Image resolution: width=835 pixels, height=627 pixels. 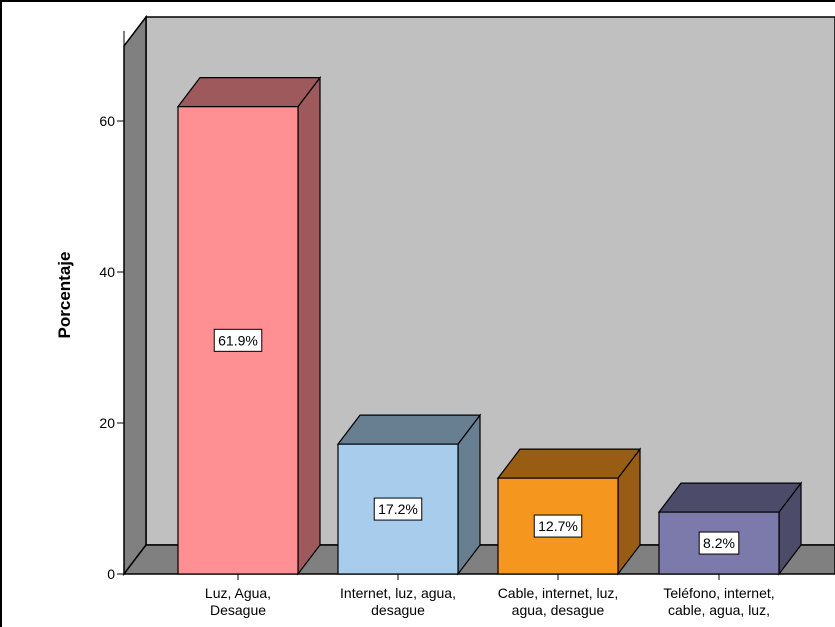 I want to click on y-tick-label: 20, so click(x=107, y=423).